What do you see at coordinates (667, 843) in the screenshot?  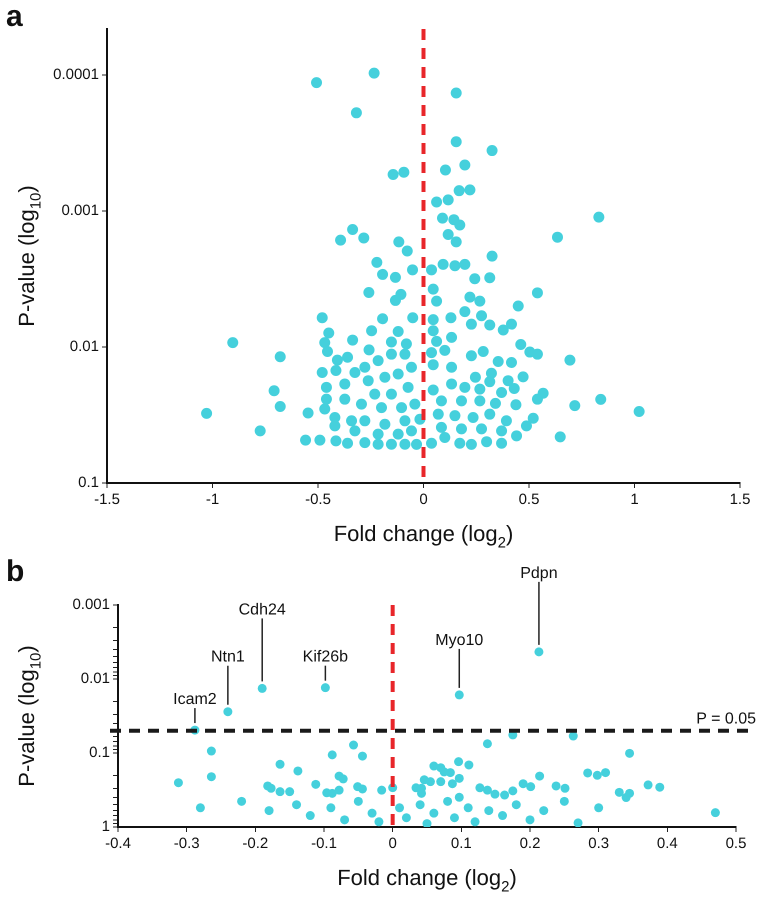 I see `x-tick-label: 0.4` at bounding box center [667, 843].